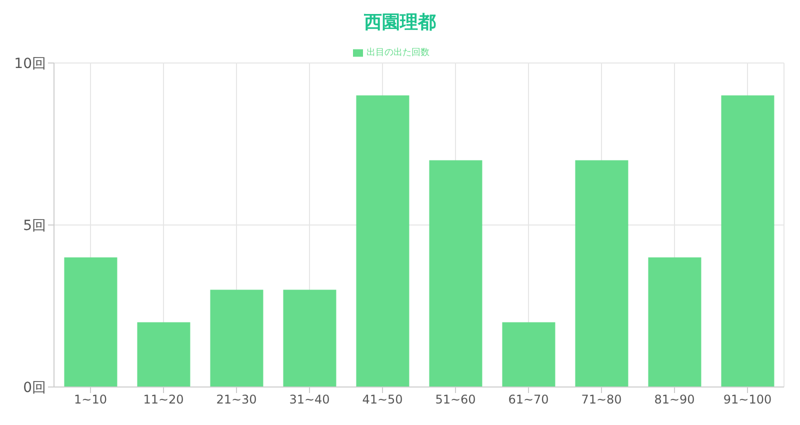  Describe the element at coordinates (236, 399) in the screenshot. I see `x-tick-label: 21~30` at that location.